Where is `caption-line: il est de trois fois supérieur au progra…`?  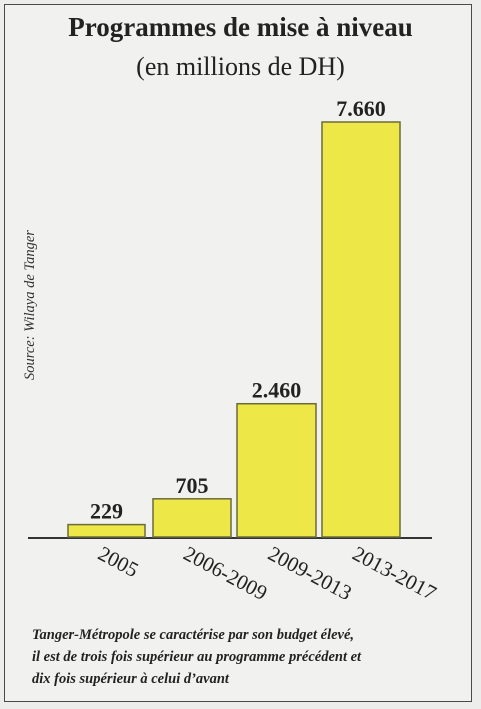 caption-line: il est de trois fois supérieur au progra… is located at coordinates (197, 657).